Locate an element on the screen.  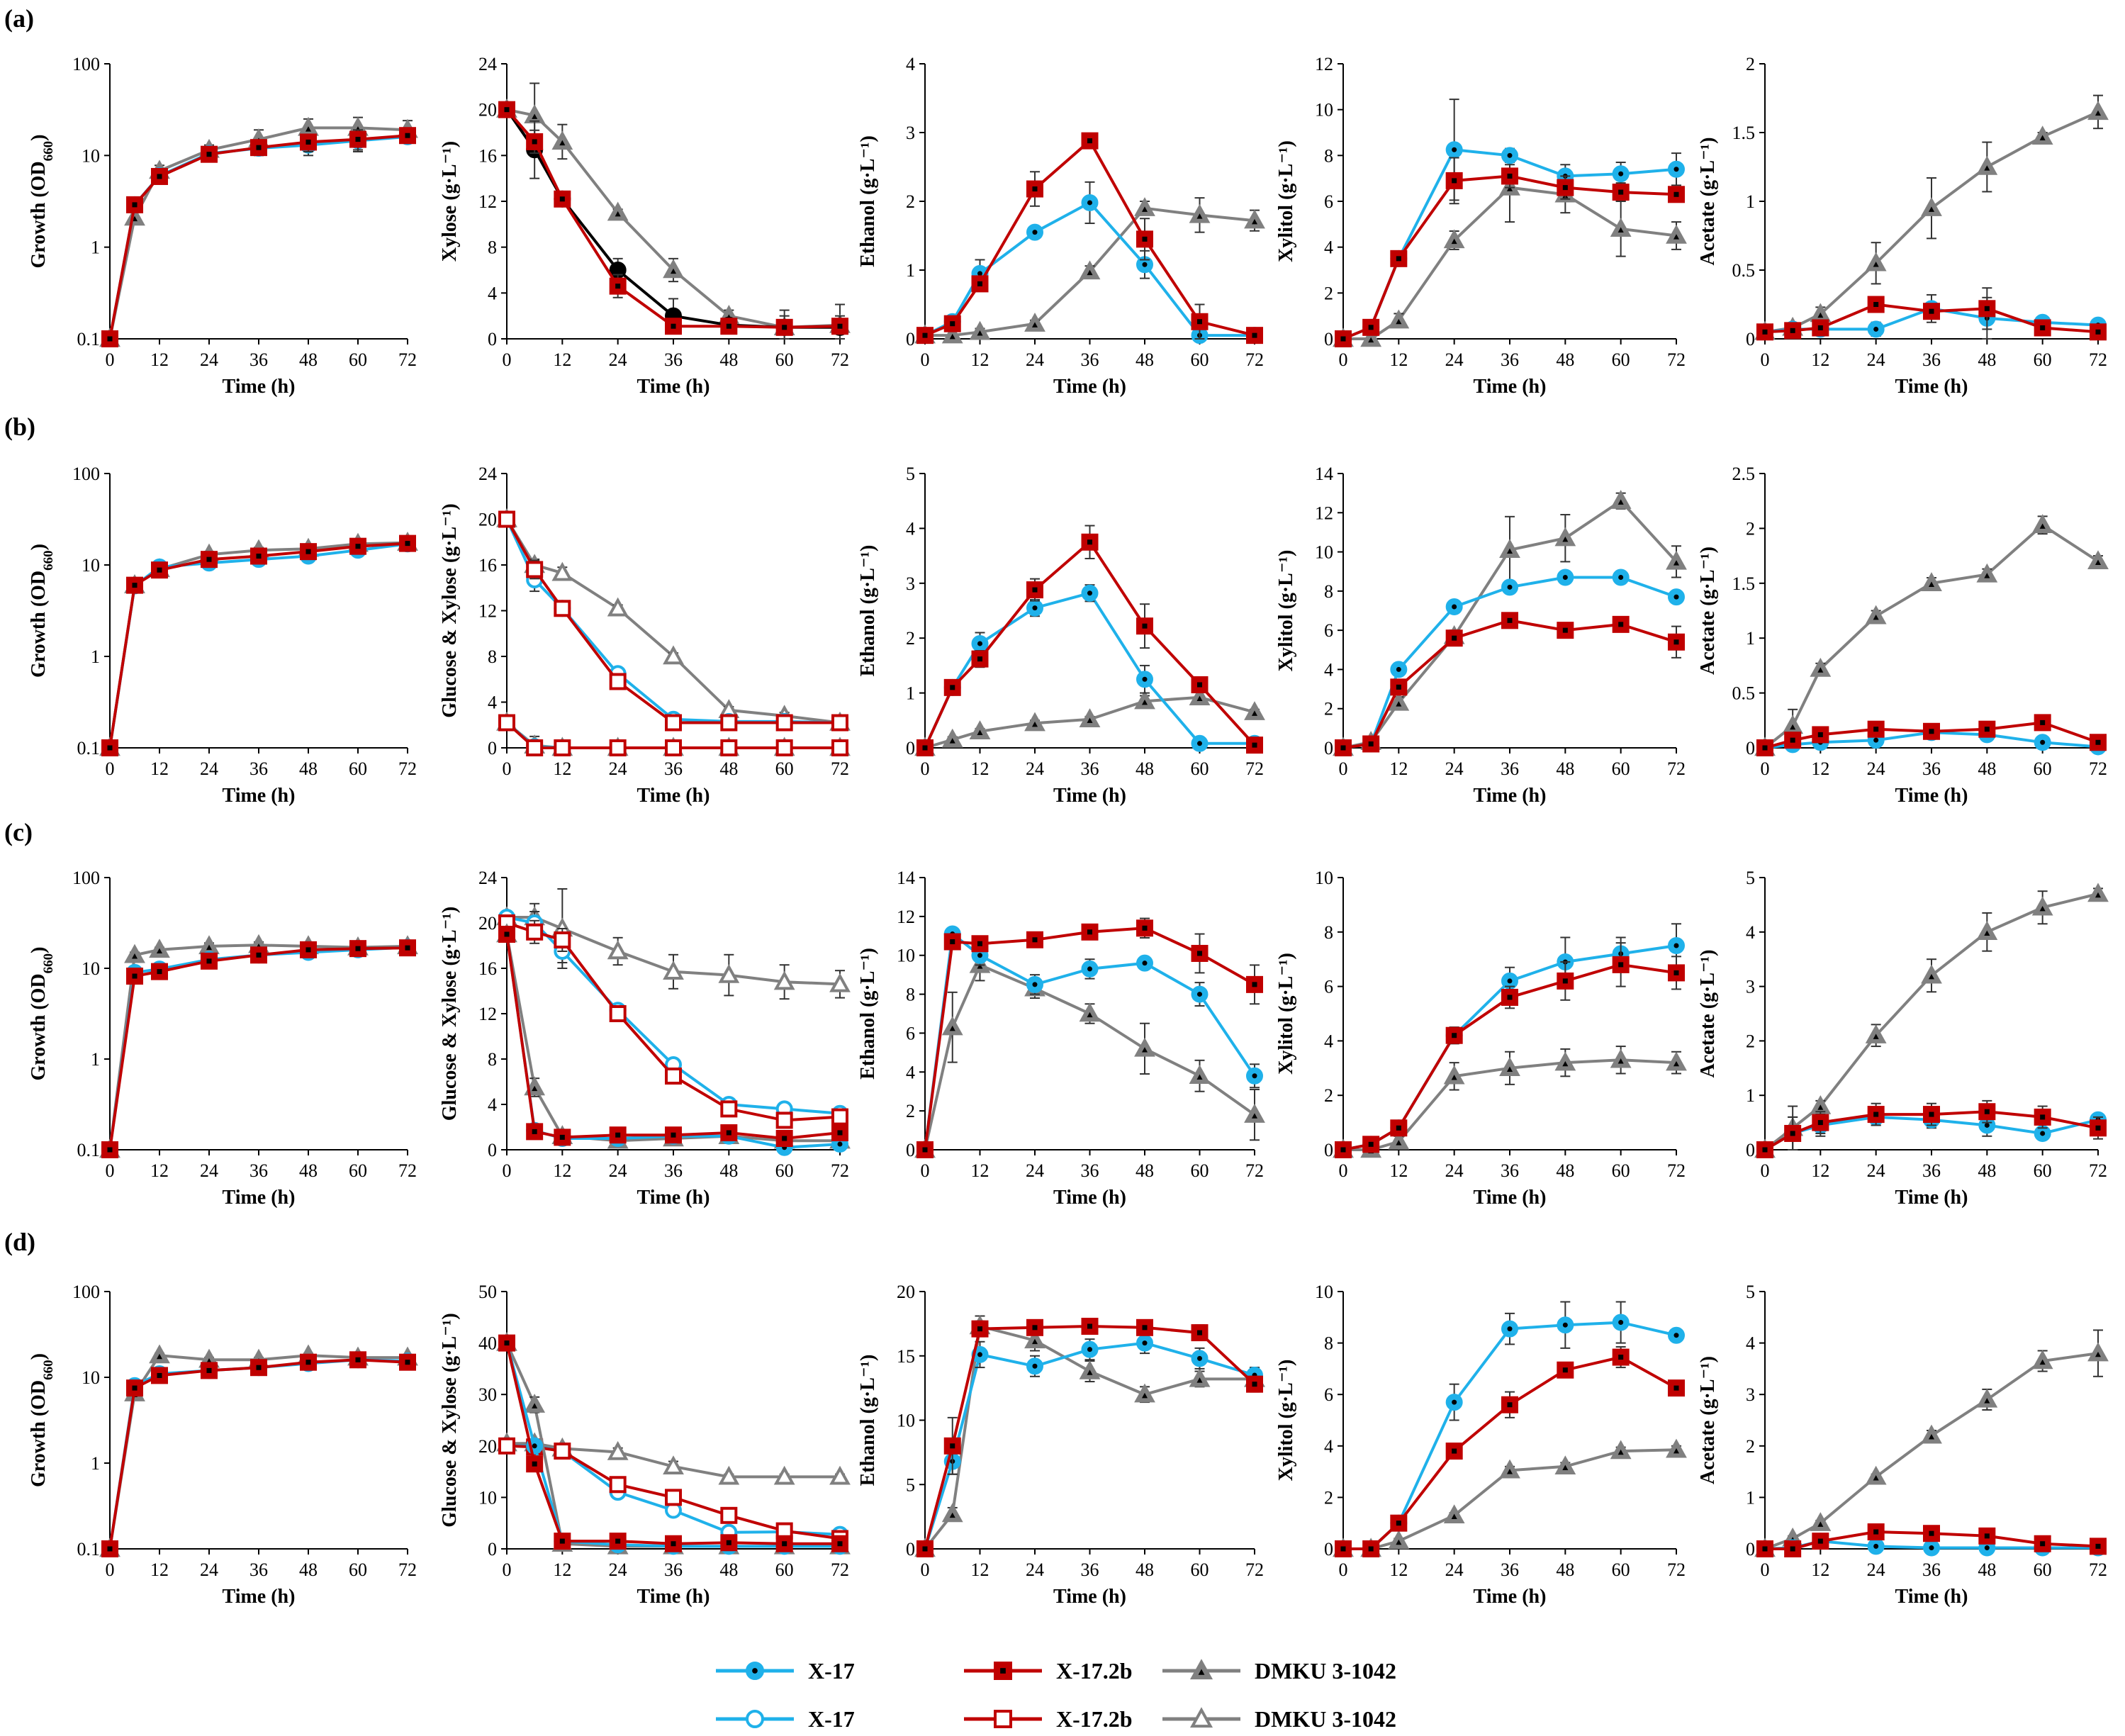
row-label: (c) is located at coordinates (18, 832).